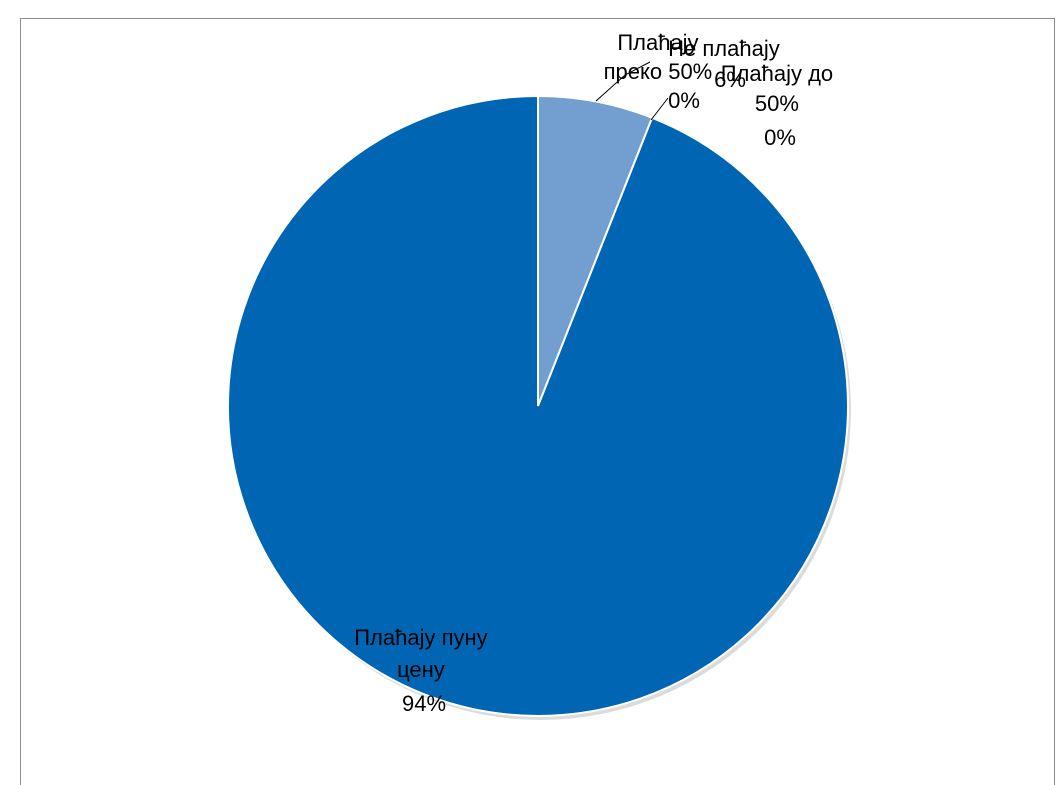 This screenshot has width=1063, height=785. What do you see at coordinates (727, 64) in the screenshot?
I see `slice-label-ne-placaju: Не плаћају 6%` at bounding box center [727, 64].